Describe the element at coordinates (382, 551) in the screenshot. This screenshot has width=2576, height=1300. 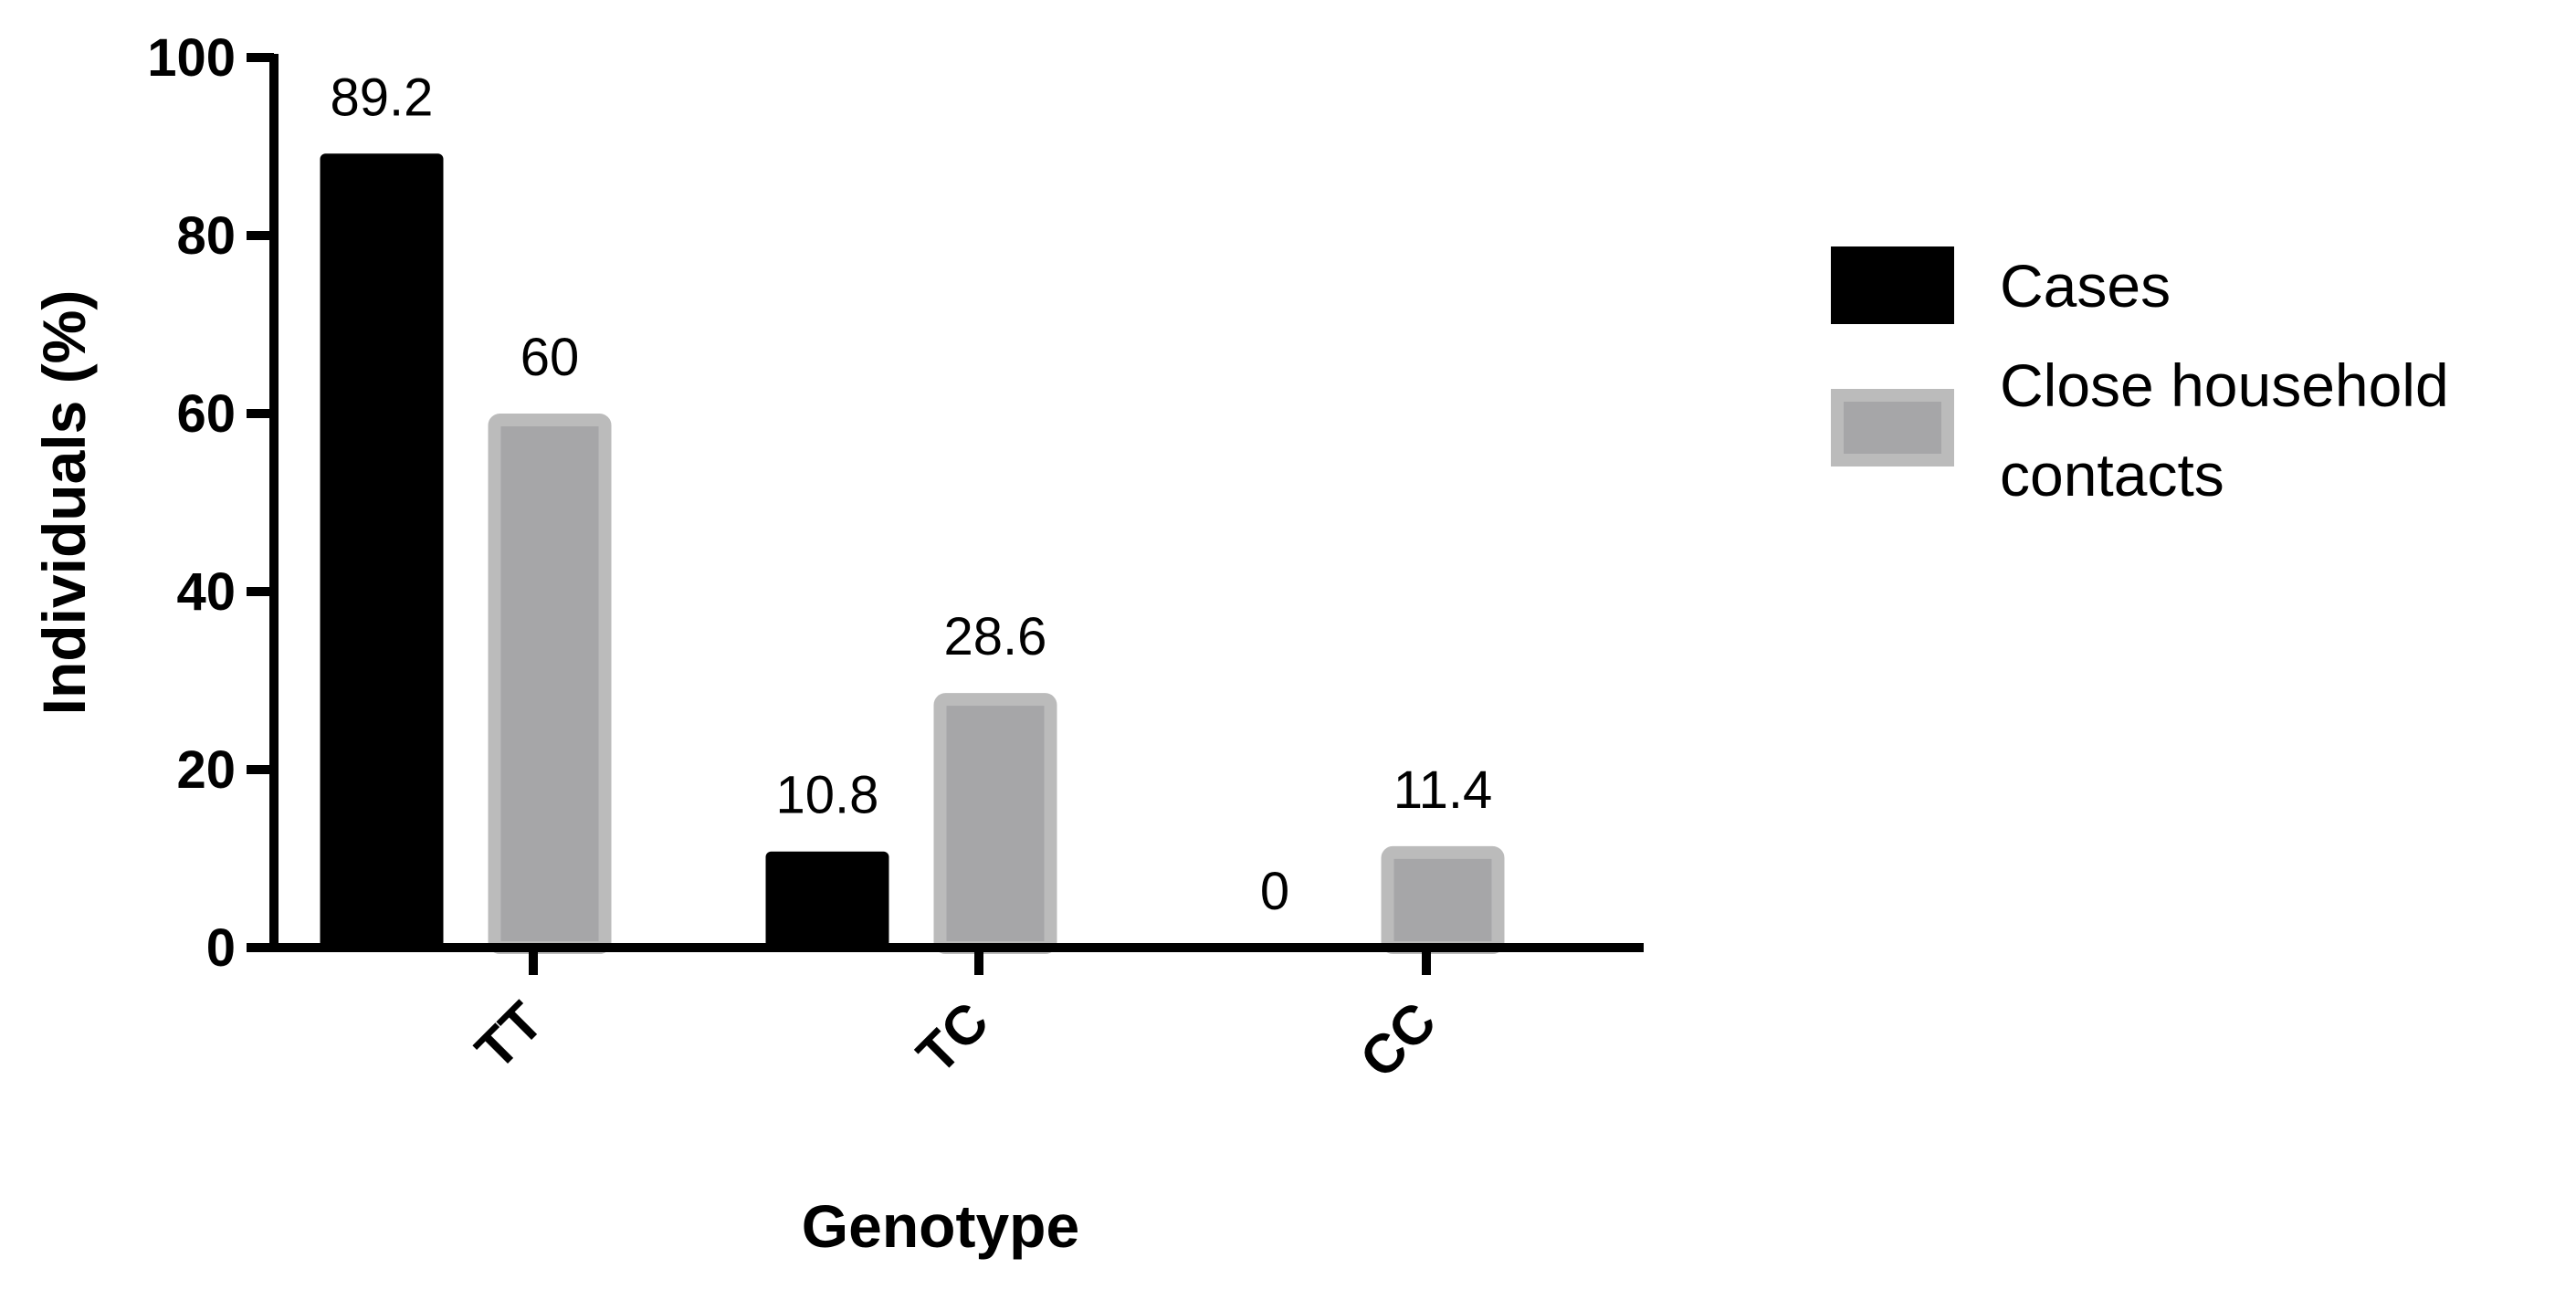
I see `bar-cases-tt` at that location.